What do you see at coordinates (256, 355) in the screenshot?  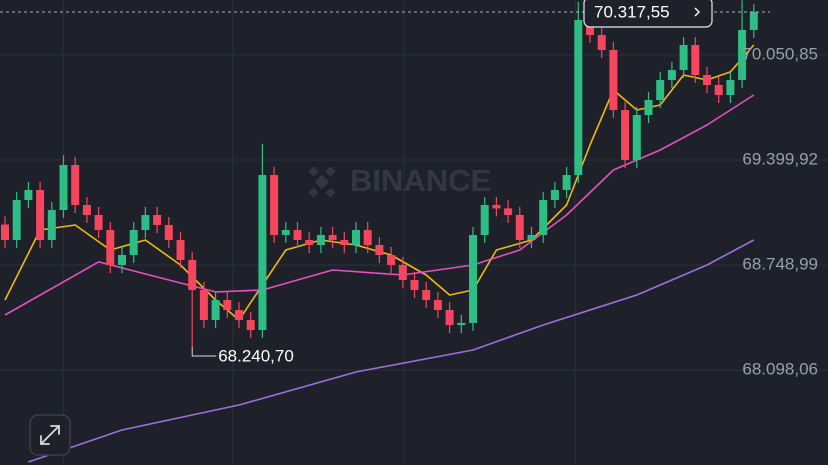 I see `low-marker-label: 68.240,70` at bounding box center [256, 355].